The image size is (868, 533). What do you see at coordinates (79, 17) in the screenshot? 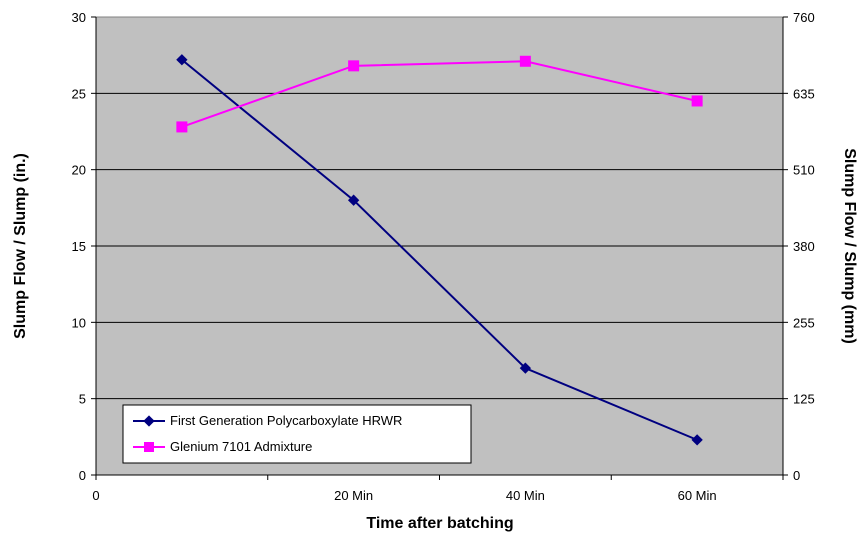
I see `left-tick-label: 30` at bounding box center [79, 17].